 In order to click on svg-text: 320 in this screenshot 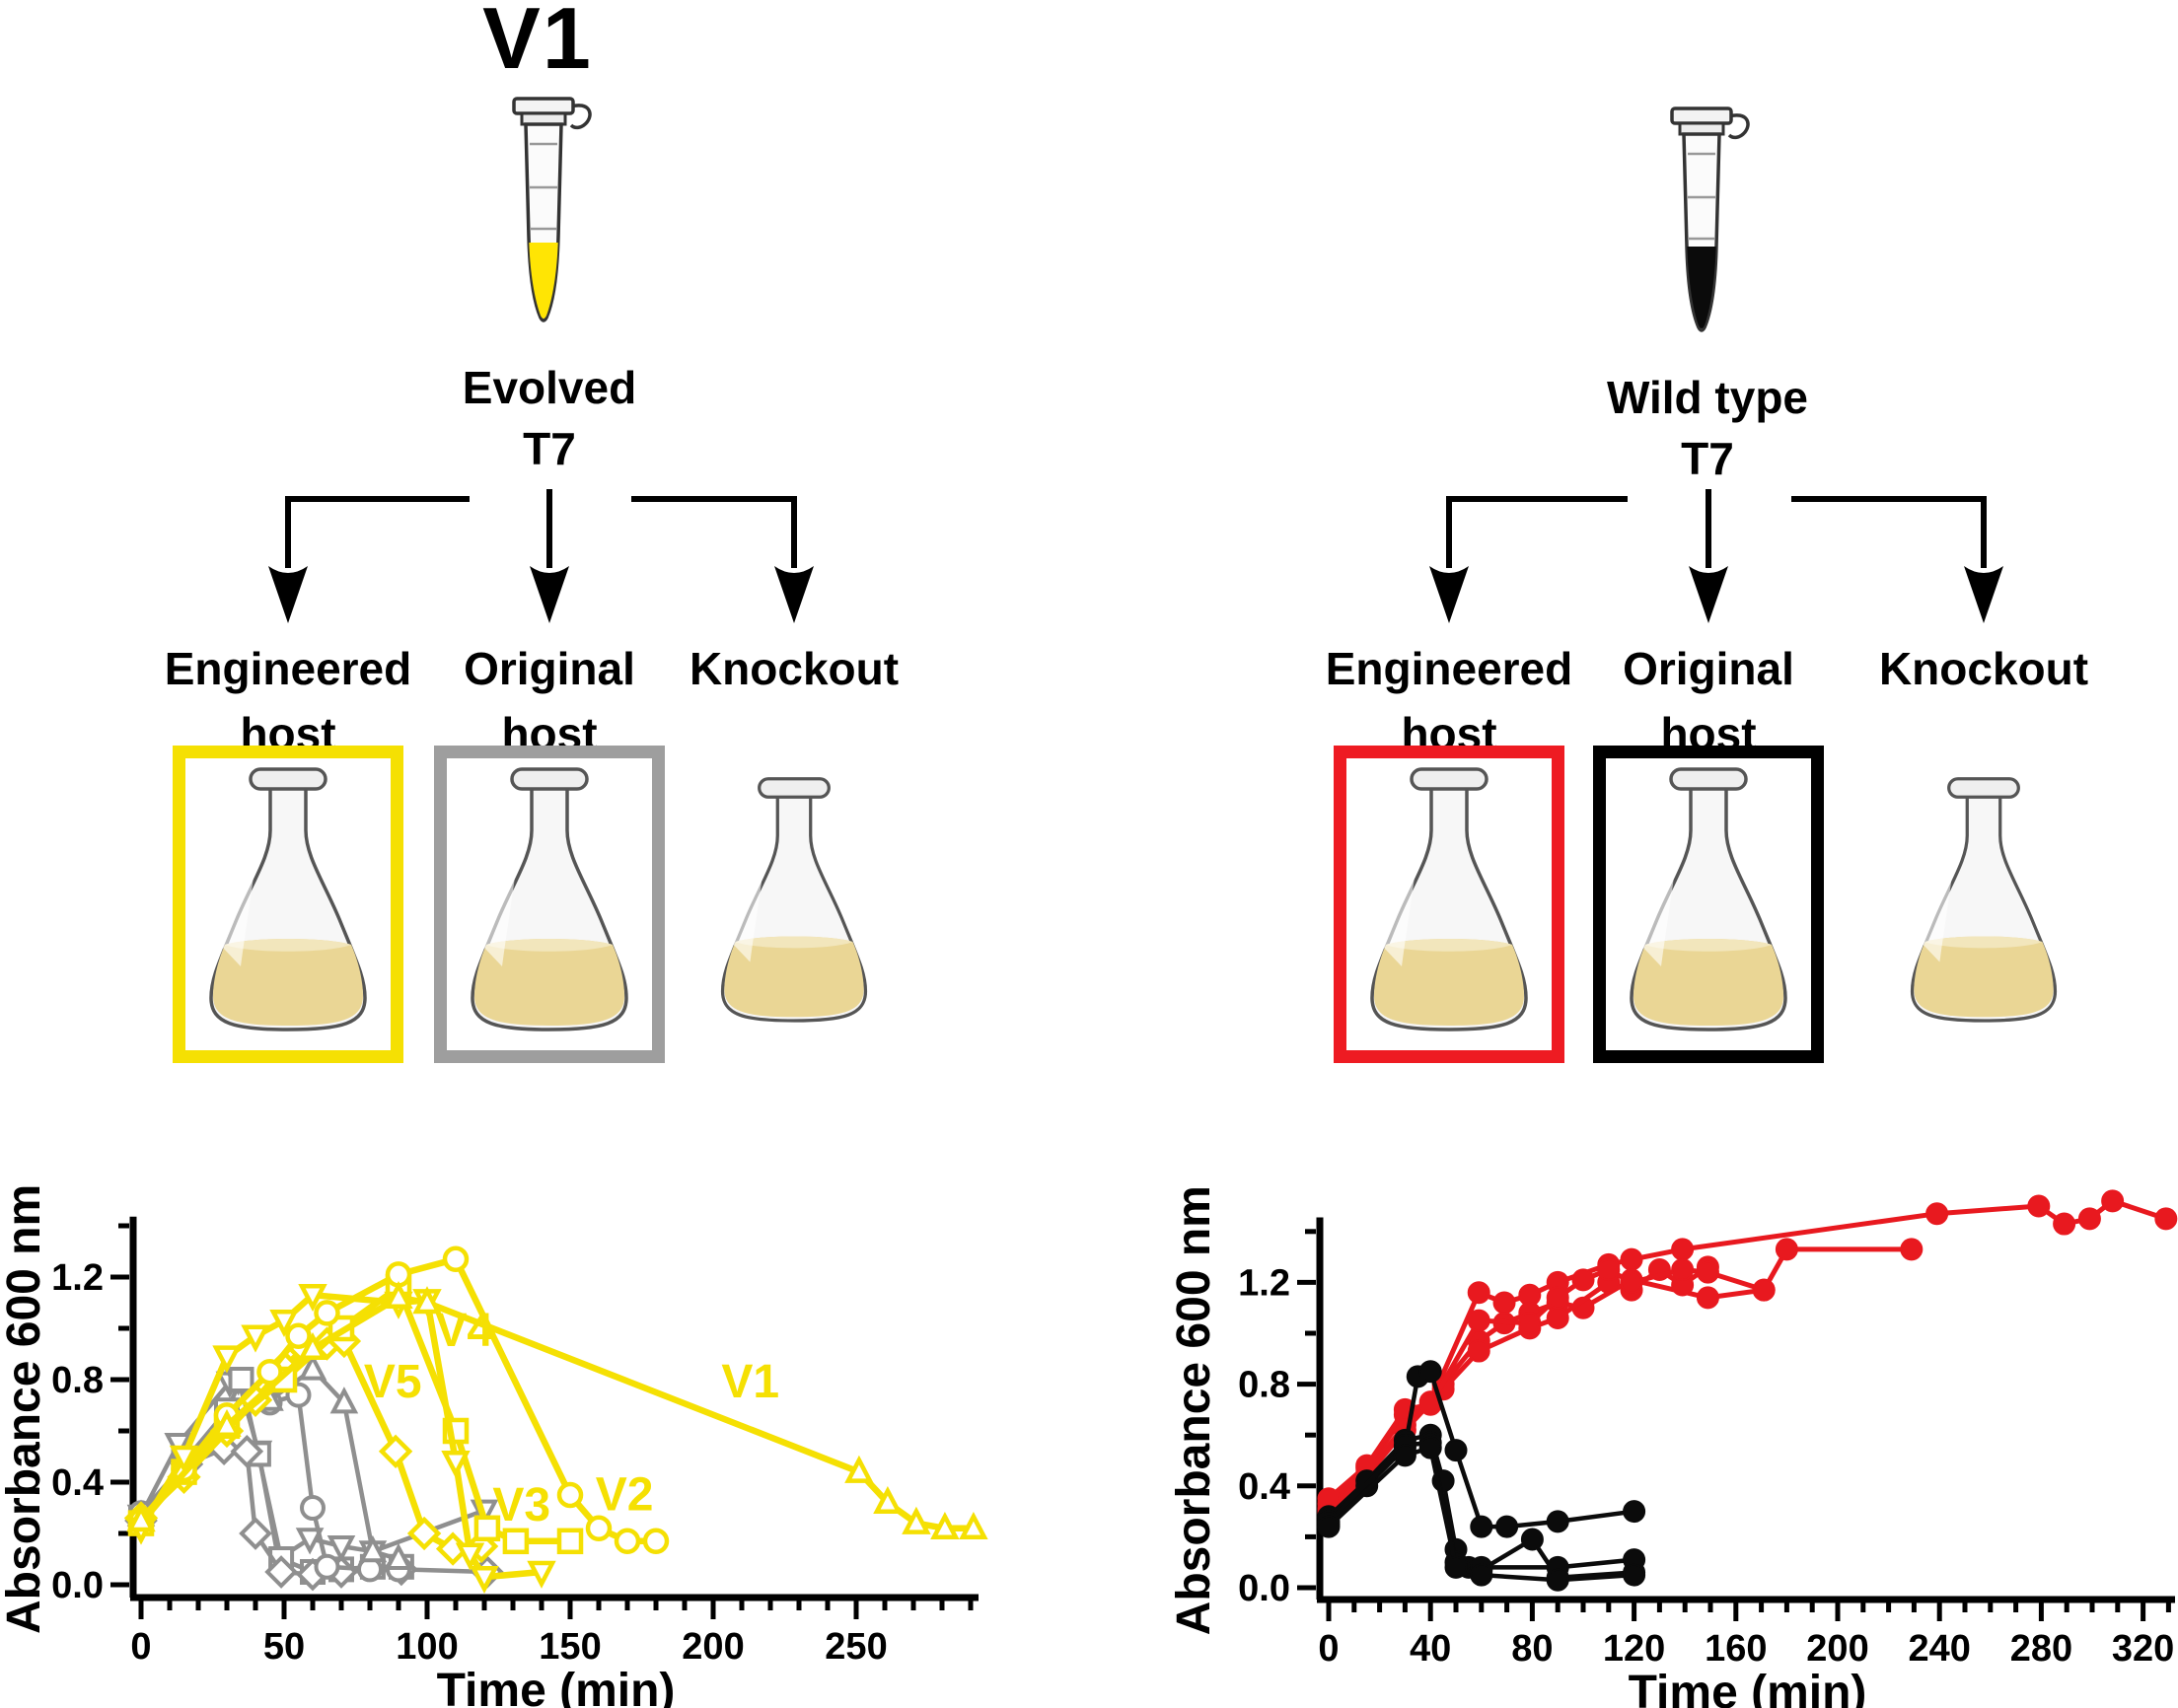, I will do `click(2143, 1649)`.